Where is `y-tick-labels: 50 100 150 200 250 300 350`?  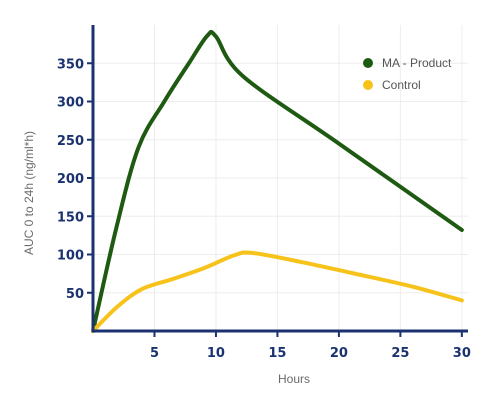
y-tick-labels: 50 100 150 200 250 300 350 is located at coordinates (70, 179).